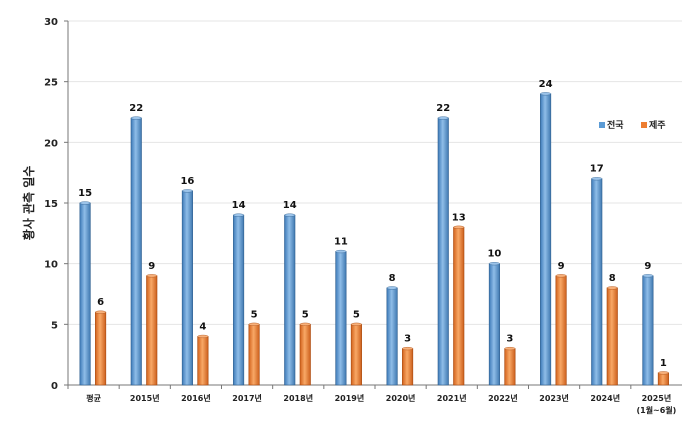 The image size is (699, 430). What do you see at coordinates (51, 143) in the screenshot?
I see `y-tick-label: 20` at bounding box center [51, 143].